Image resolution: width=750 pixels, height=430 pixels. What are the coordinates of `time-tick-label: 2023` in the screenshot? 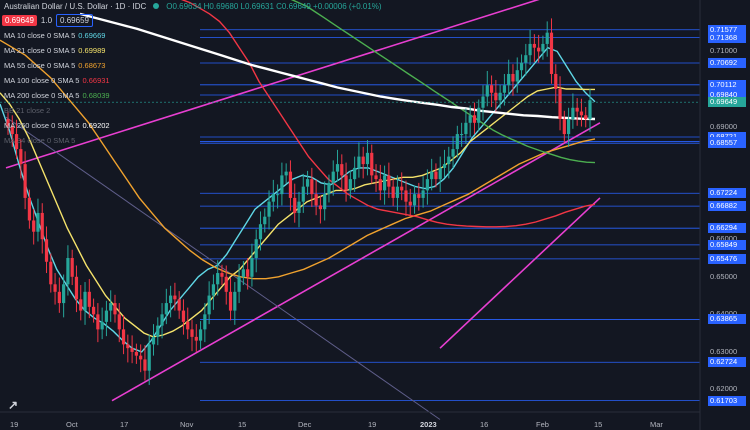 It's located at (428, 424).